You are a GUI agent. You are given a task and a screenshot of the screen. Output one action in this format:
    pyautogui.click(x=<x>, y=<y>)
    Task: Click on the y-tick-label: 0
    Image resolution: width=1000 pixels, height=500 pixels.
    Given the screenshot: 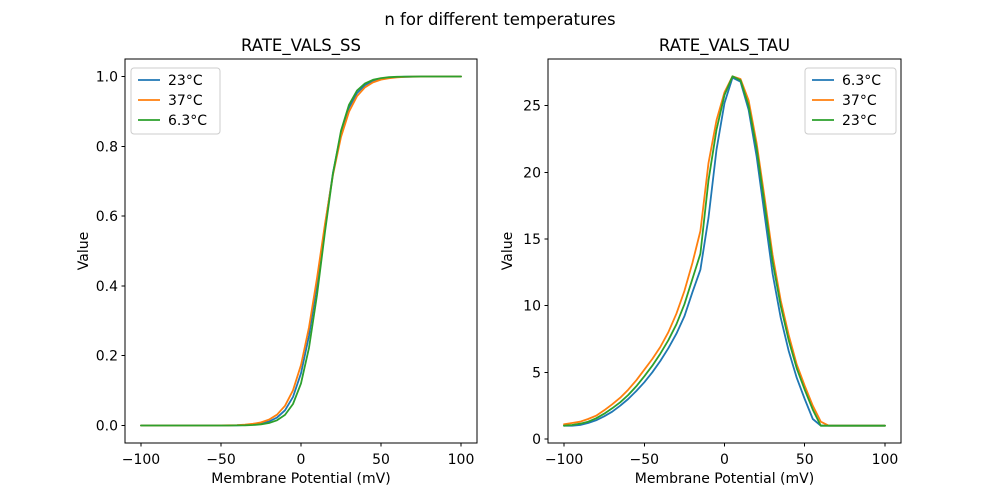 What is the action you would take?
    pyautogui.click(x=536, y=440)
    